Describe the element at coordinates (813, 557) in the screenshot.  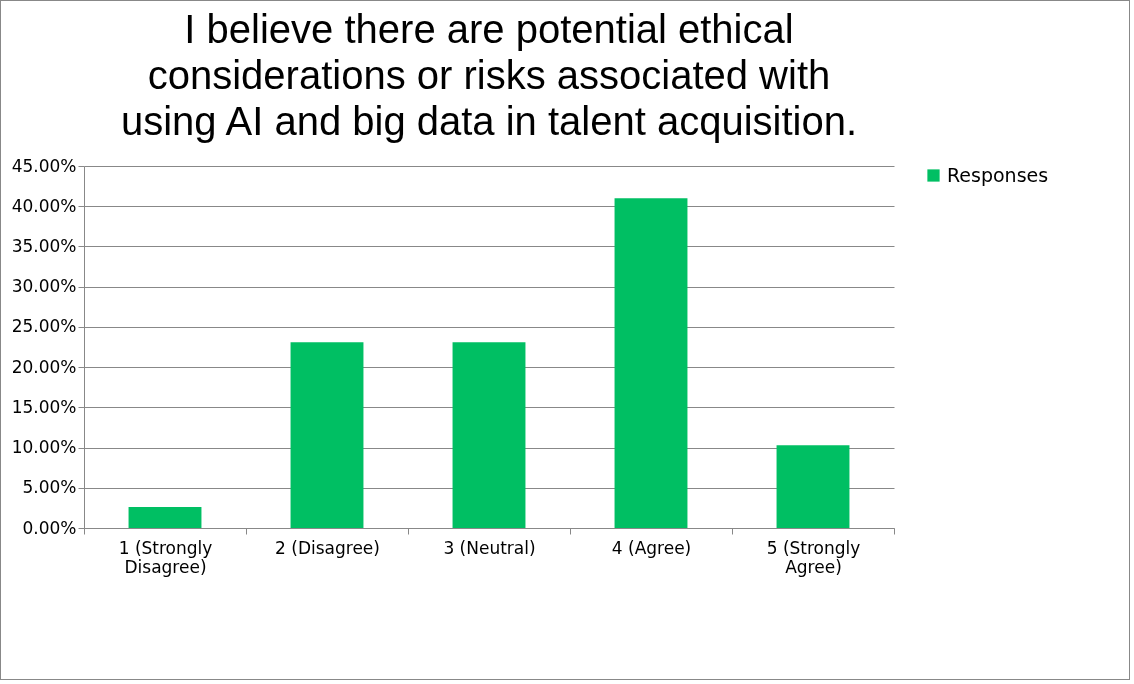
I see `x-tick-label: 5 (Strongly Agree)` at that location.